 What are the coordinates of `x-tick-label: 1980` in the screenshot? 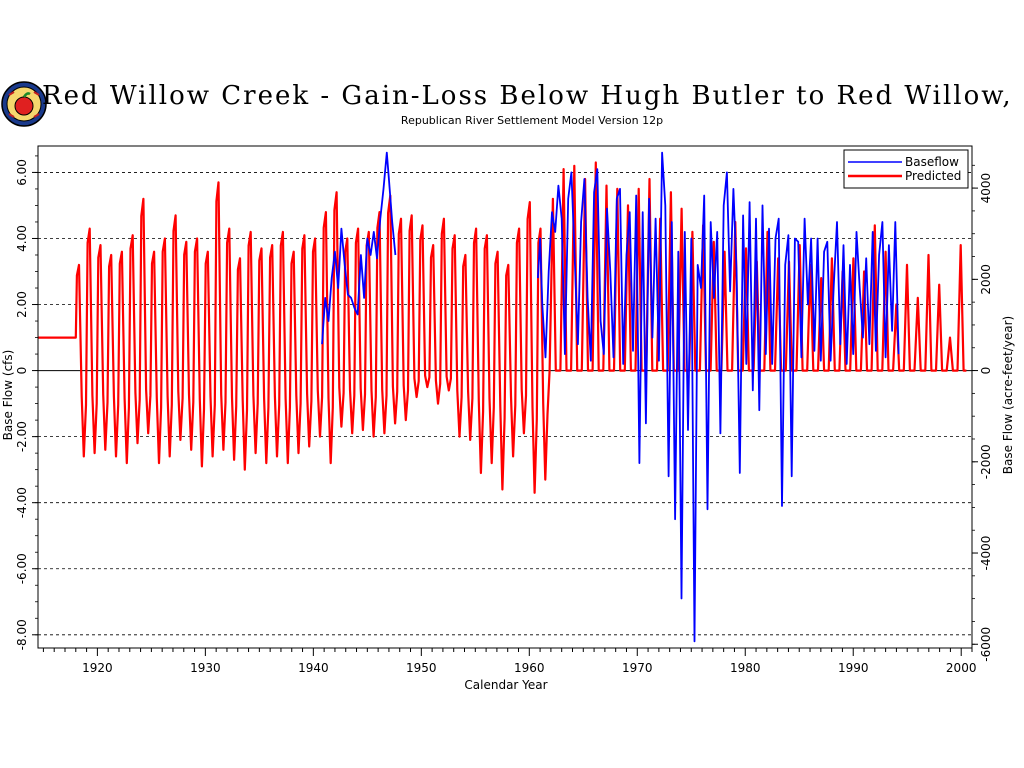 It's located at (745, 668).